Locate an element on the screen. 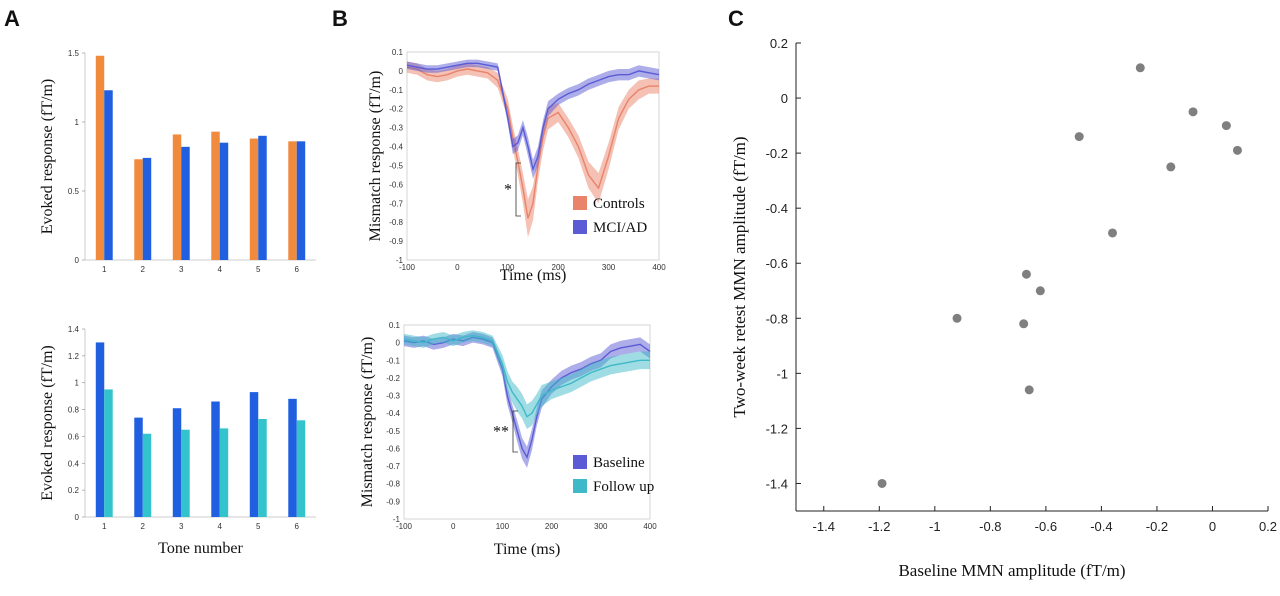 Image resolution: width=1280 pixels, height=596 pixels. legend-label: Baseline is located at coordinates (619, 463).